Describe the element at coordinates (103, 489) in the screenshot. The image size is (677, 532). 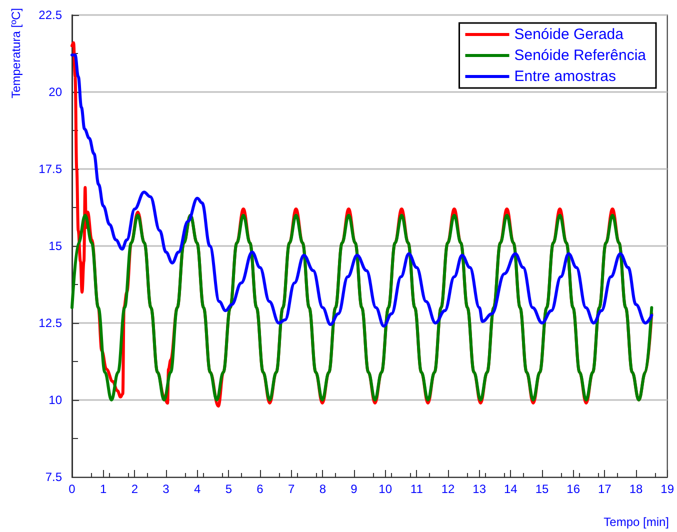
I see `x-tick-label: 1` at that location.